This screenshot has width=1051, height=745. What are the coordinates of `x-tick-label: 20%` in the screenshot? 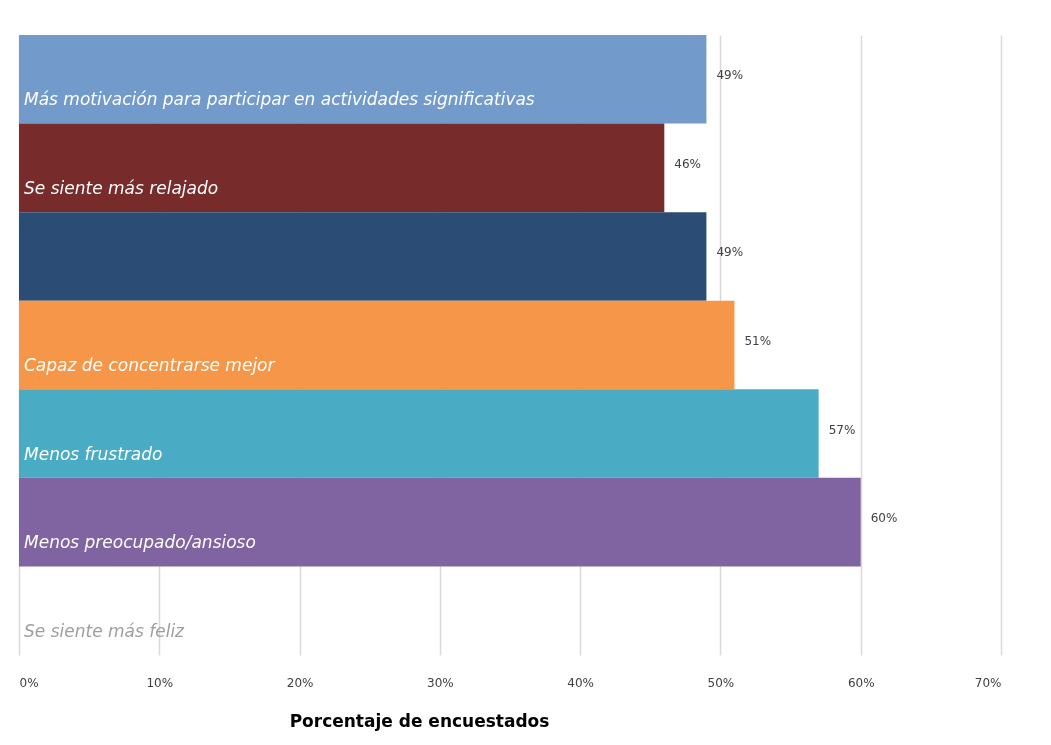 It's located at (300, 682).